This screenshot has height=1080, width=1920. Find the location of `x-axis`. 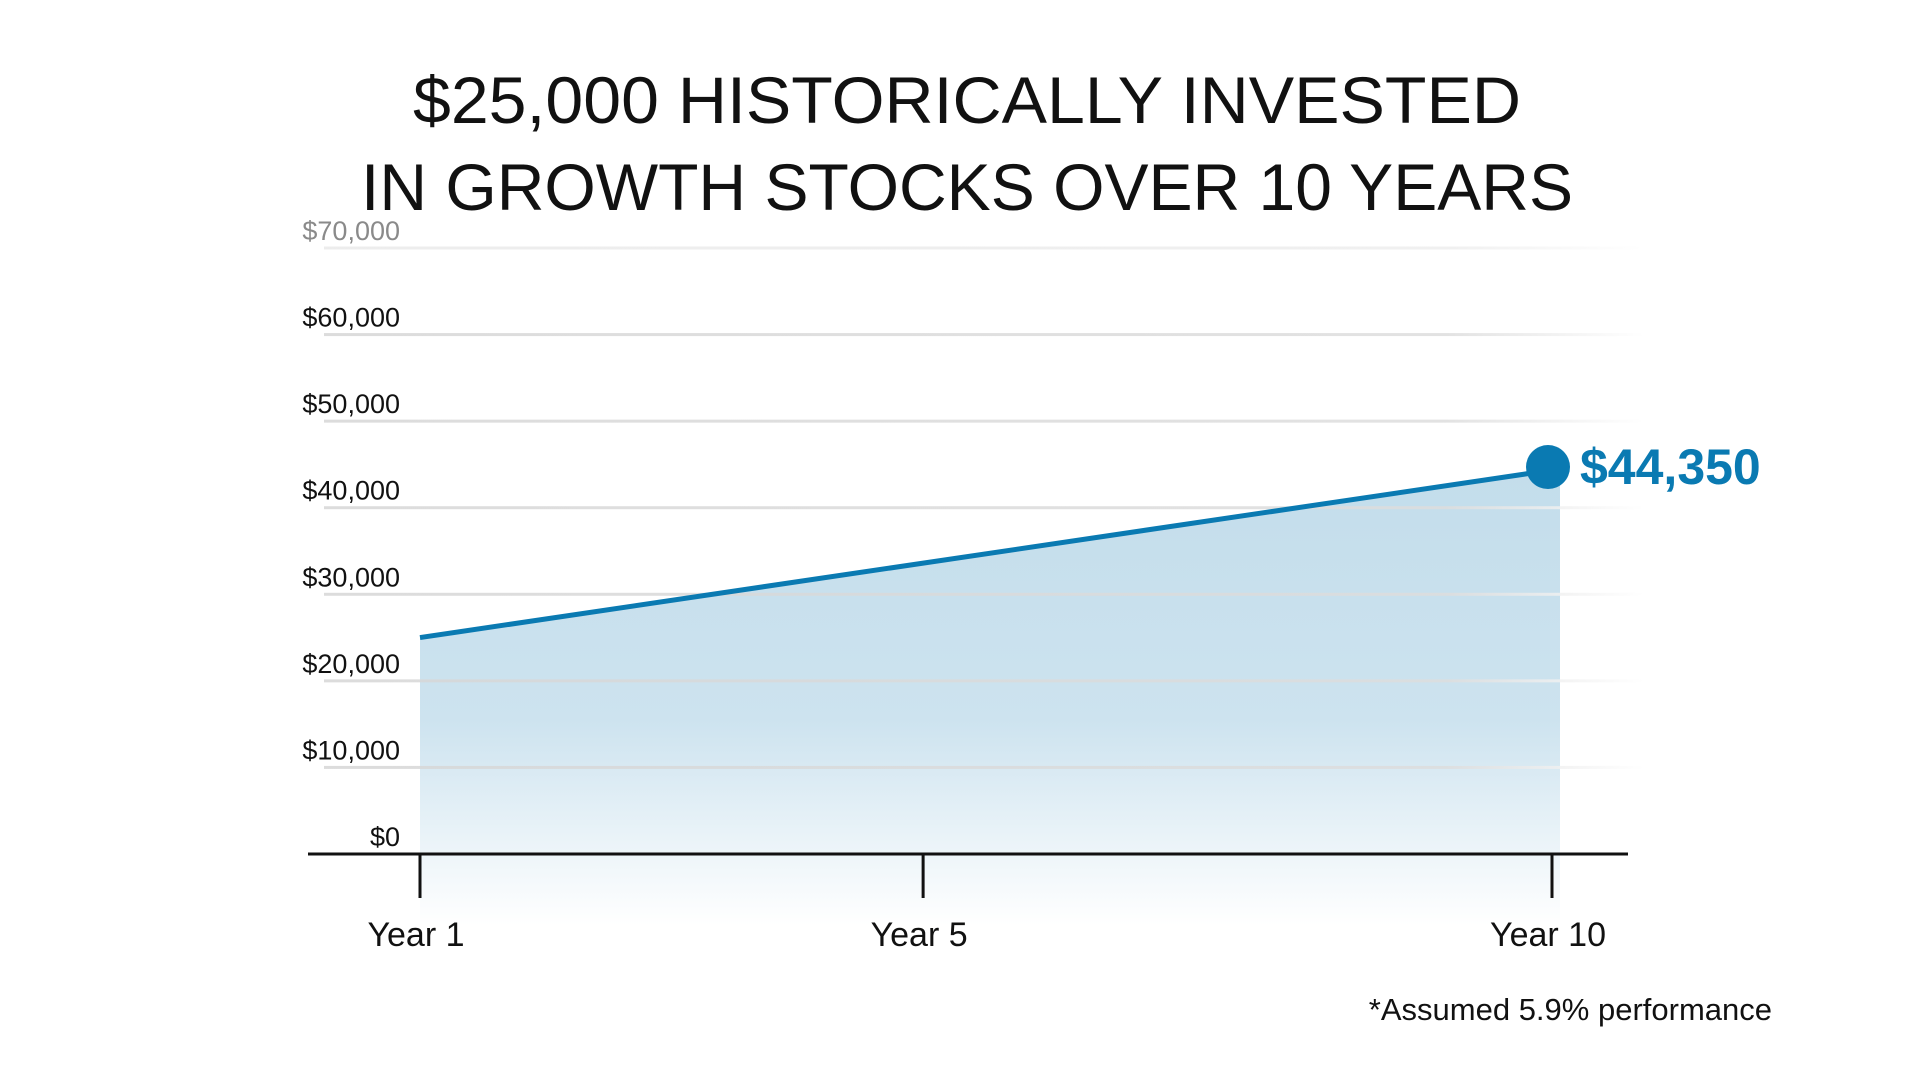

x-axis is located at coordinates (968, 875).